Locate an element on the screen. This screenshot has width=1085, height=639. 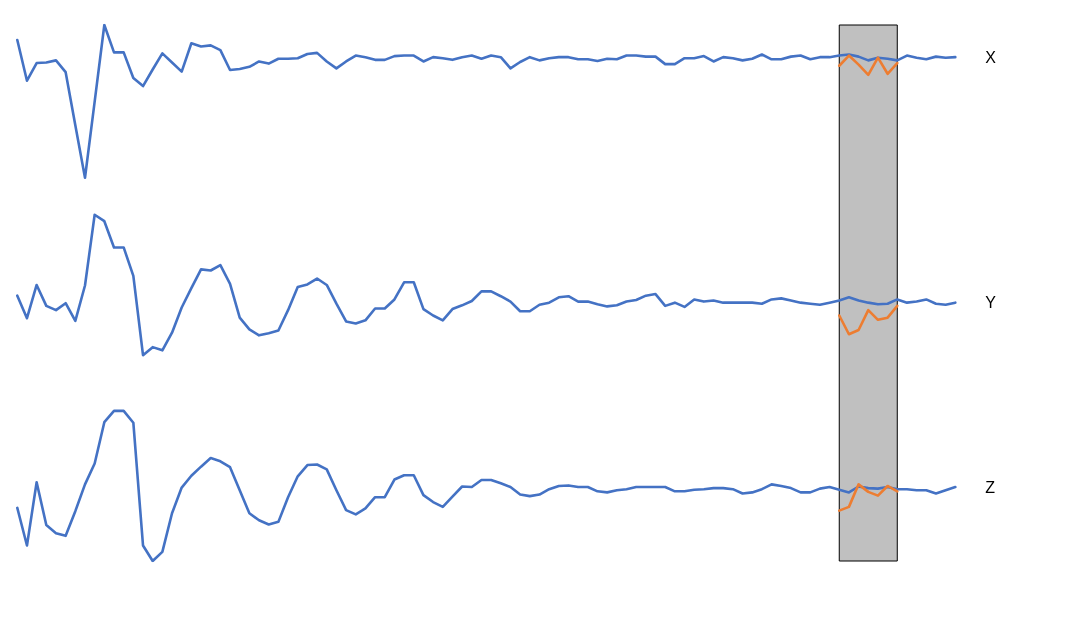
series-label: X is located at coordinates (991, 57).